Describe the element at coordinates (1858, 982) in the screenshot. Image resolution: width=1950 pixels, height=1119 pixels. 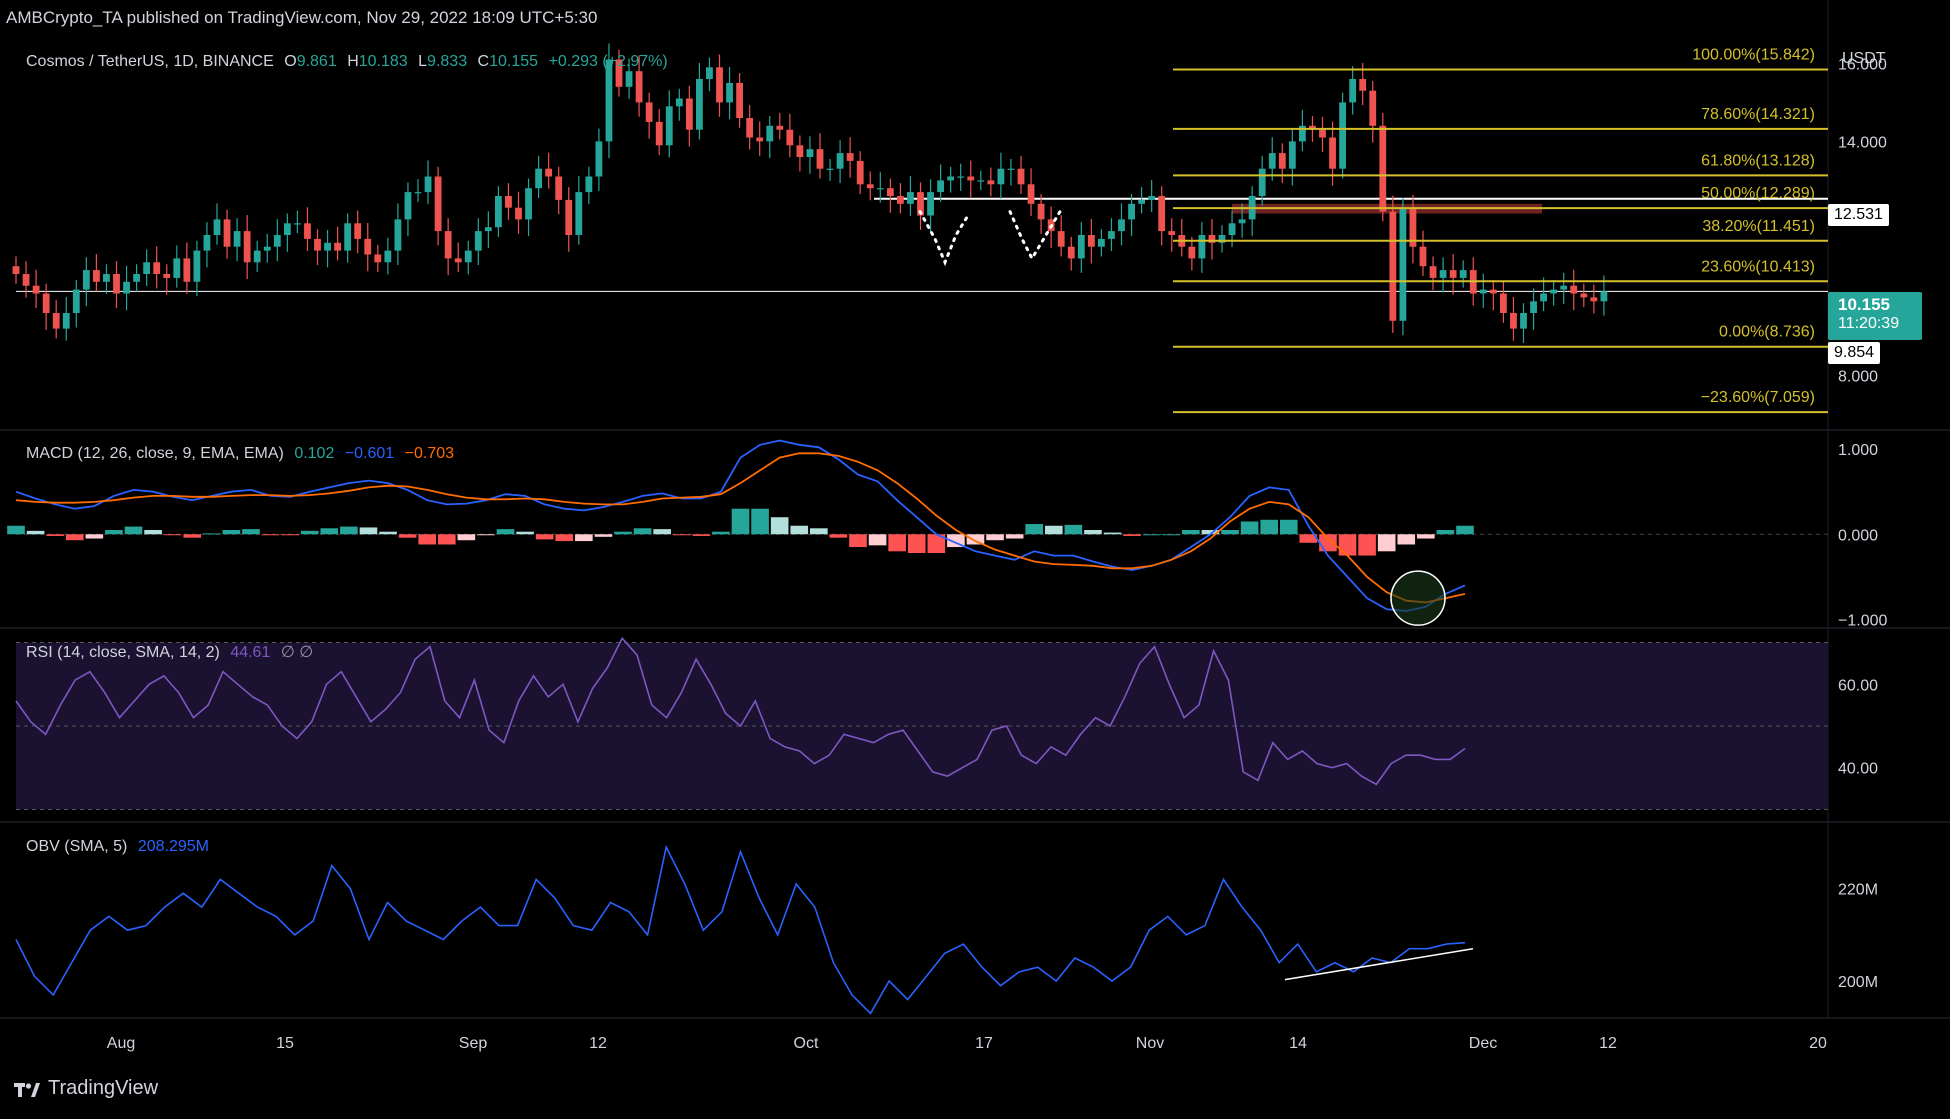
I see `obv-axis-tick: 200M` at that location.